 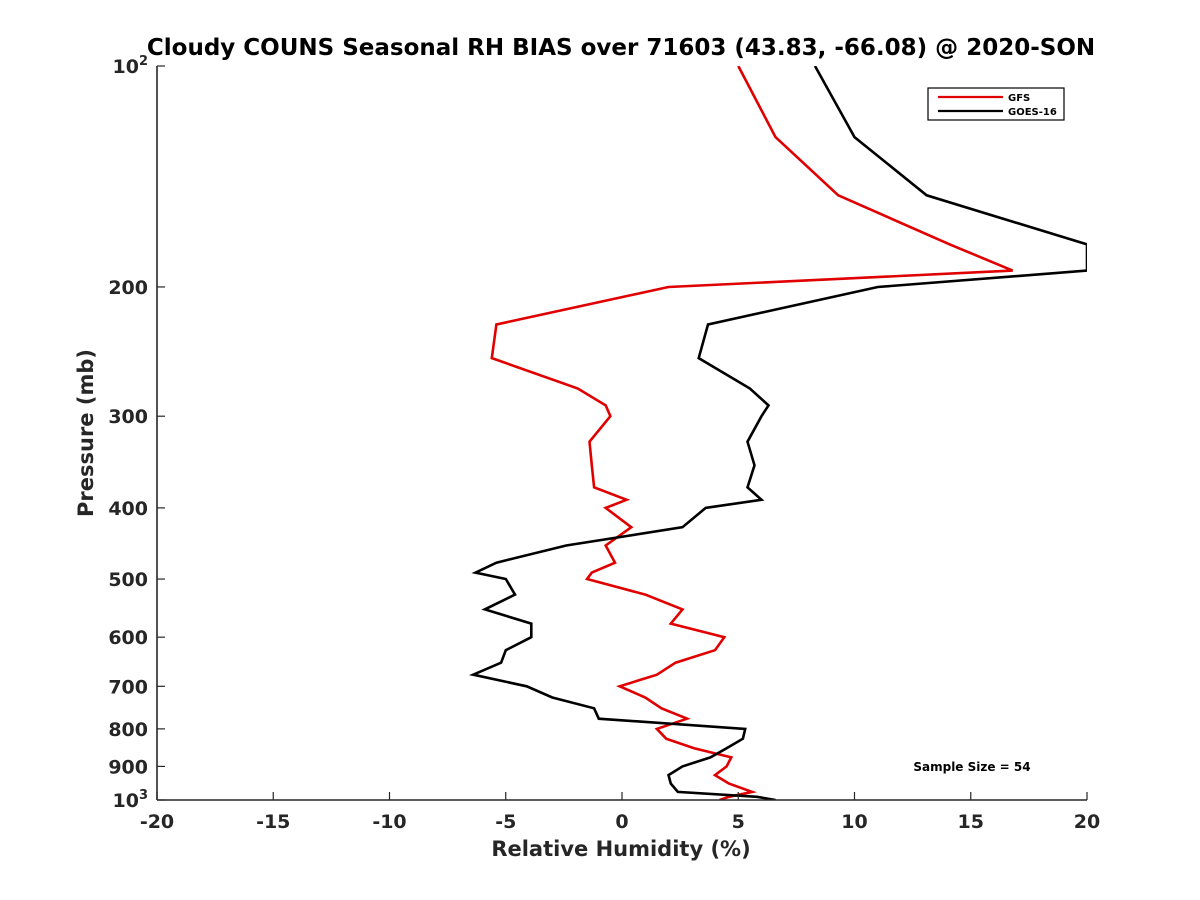 I want to click on legend-label-goes16: GOES-16, so click(x=1032, y=112).